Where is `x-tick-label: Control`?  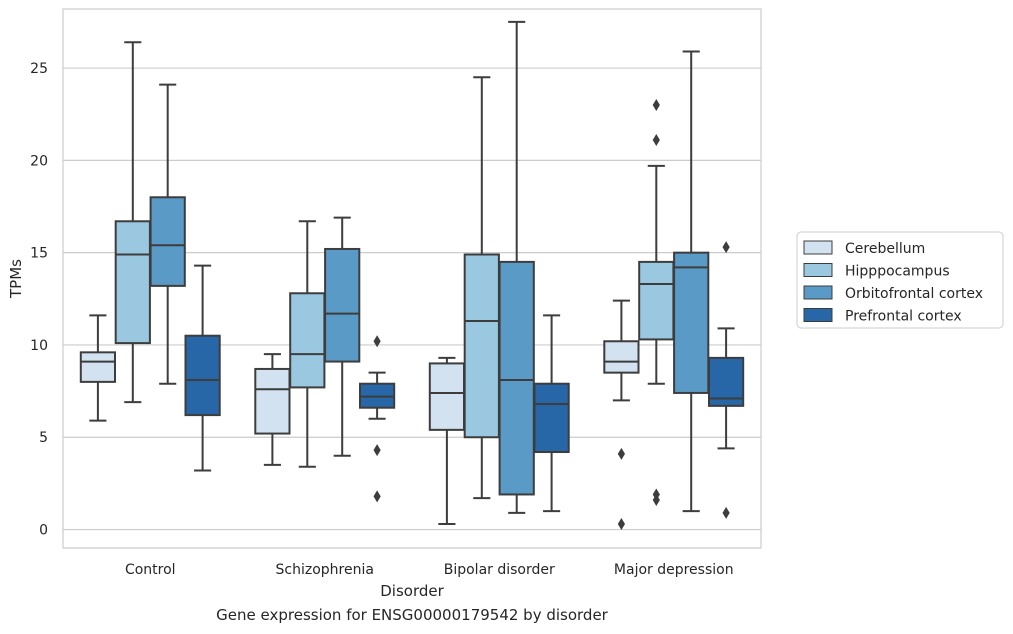
x-tick-label: Control is located at coordinates (150, 570).